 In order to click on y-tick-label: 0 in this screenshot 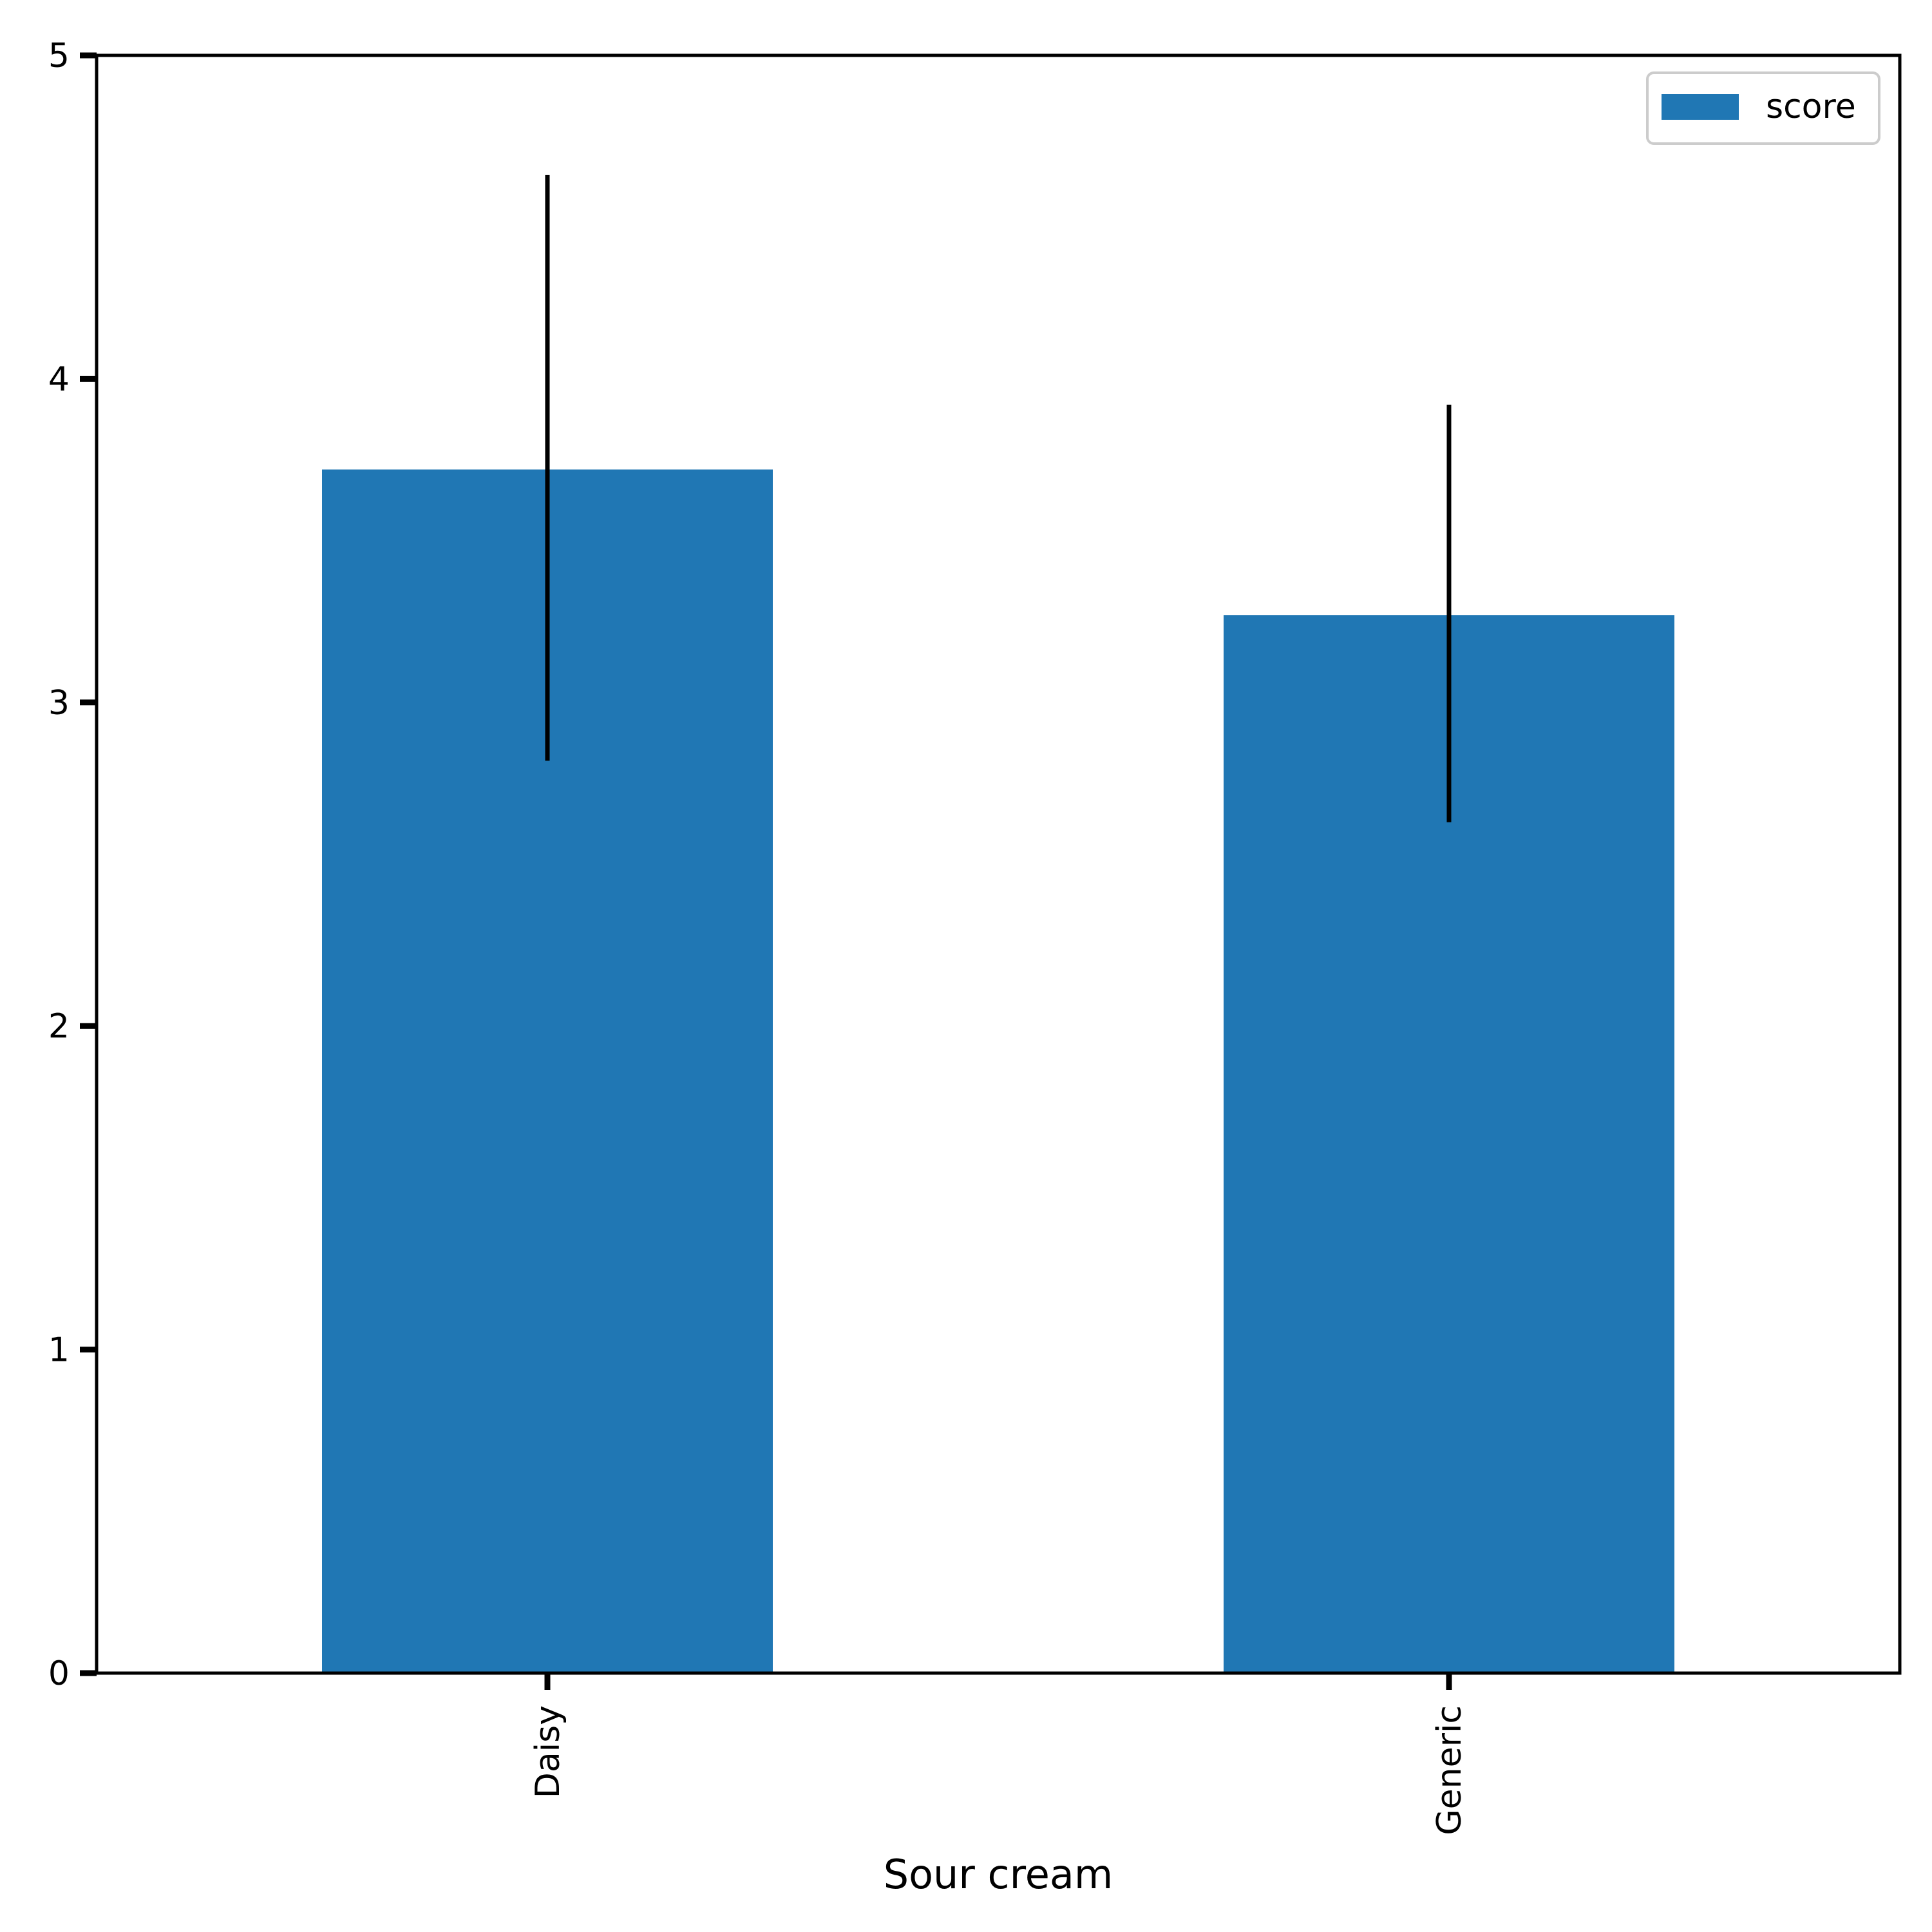, I will do `click(59, 1673)`.